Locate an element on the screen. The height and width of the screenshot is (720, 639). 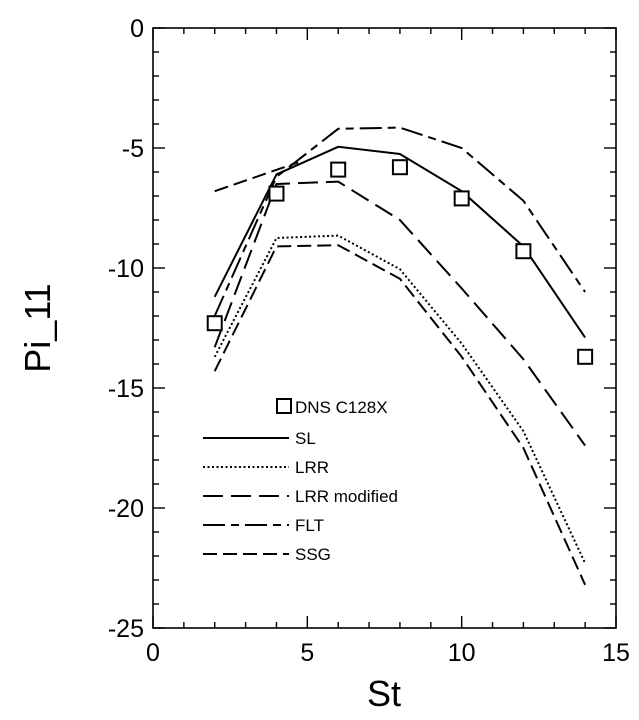
legend-label: DNS C128X is located at coordinates (341, 407).